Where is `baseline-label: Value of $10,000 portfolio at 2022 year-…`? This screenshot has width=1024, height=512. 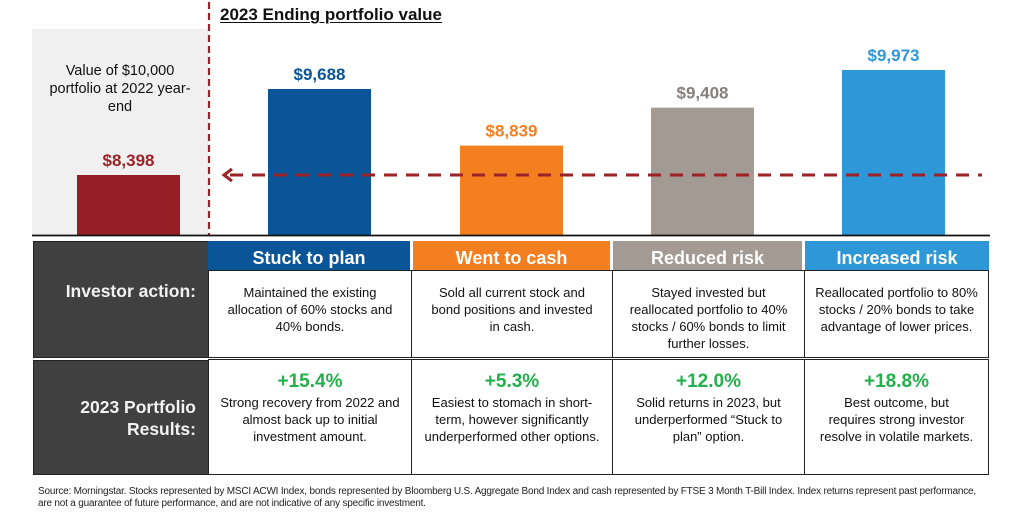
baseline-label: Value of $10,000 portfolio at 2022 year-… is located at coordinates (120, 89).